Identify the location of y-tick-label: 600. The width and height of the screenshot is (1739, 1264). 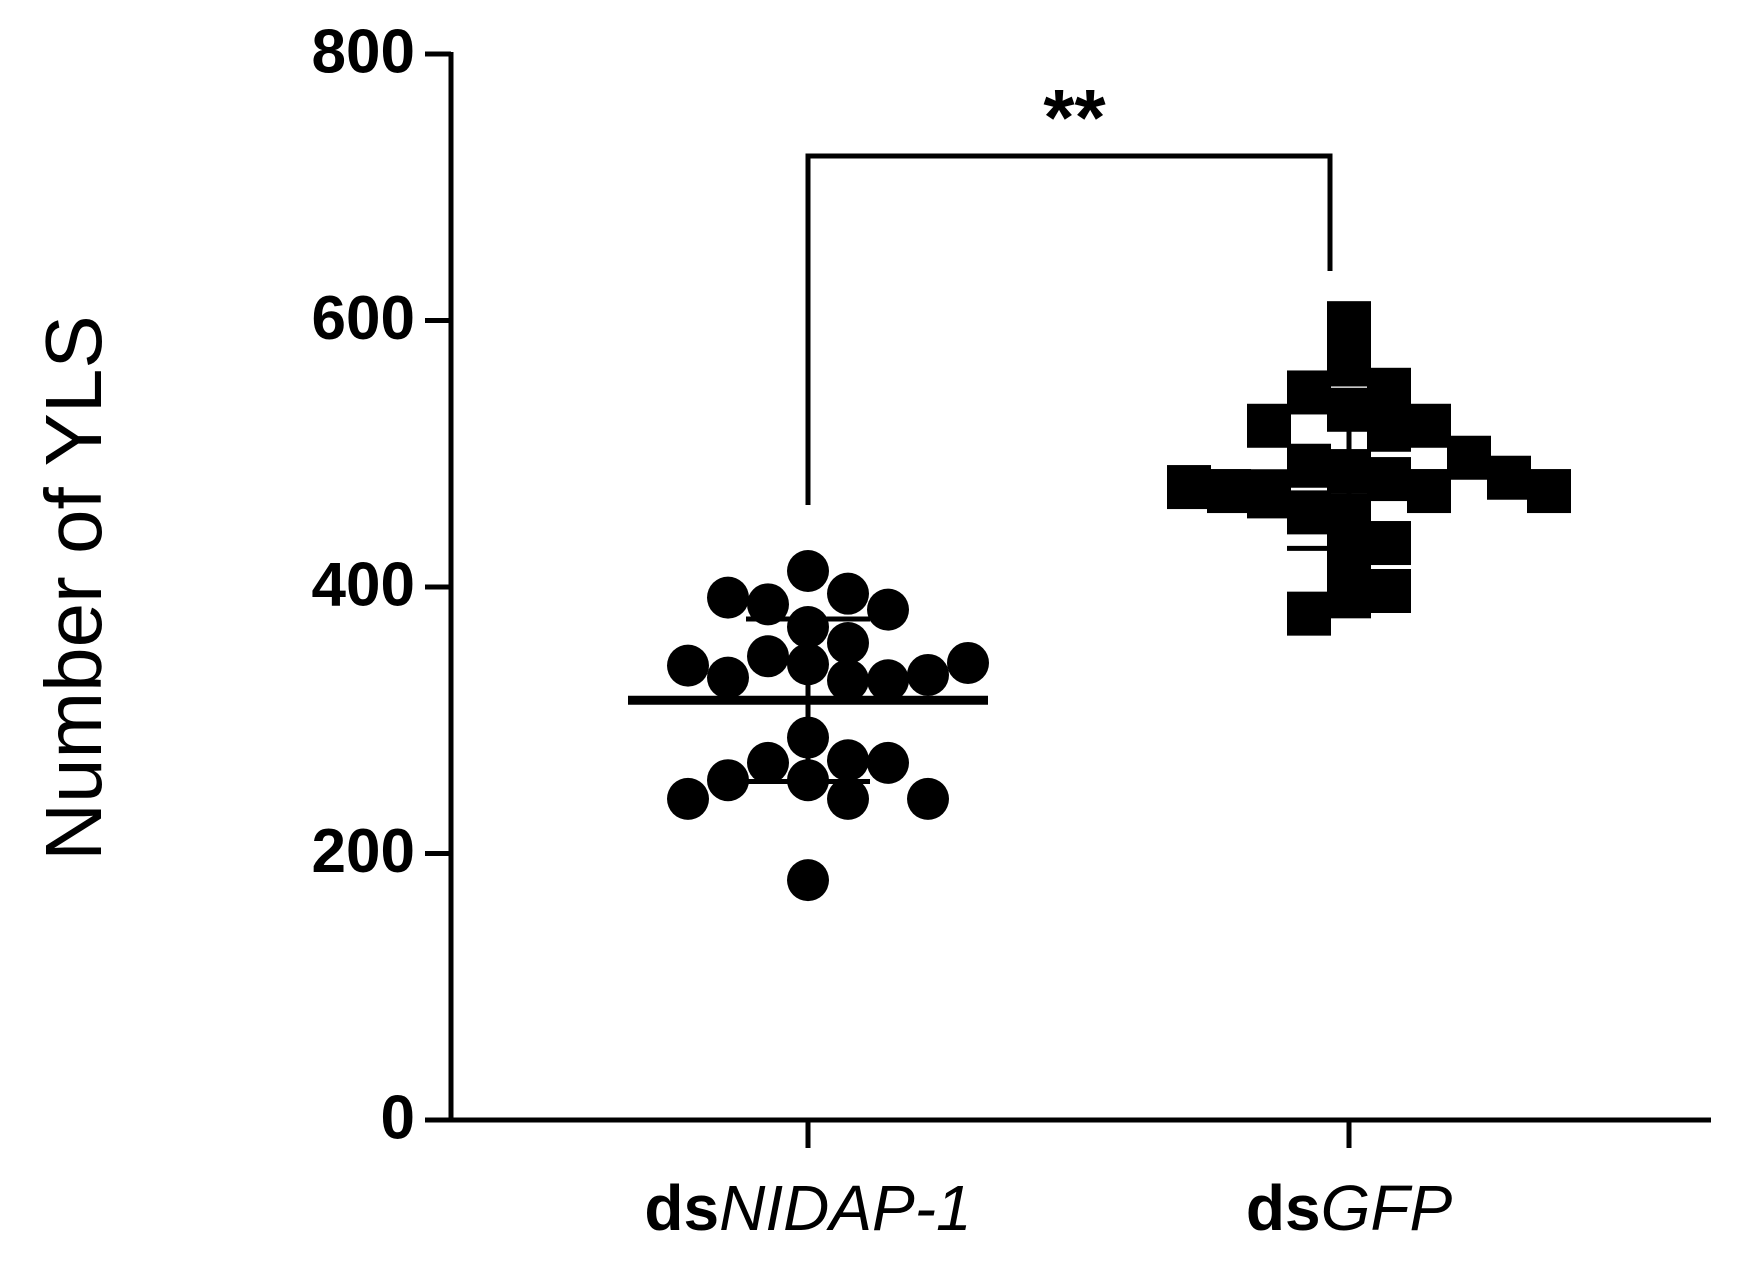
(363, 318).